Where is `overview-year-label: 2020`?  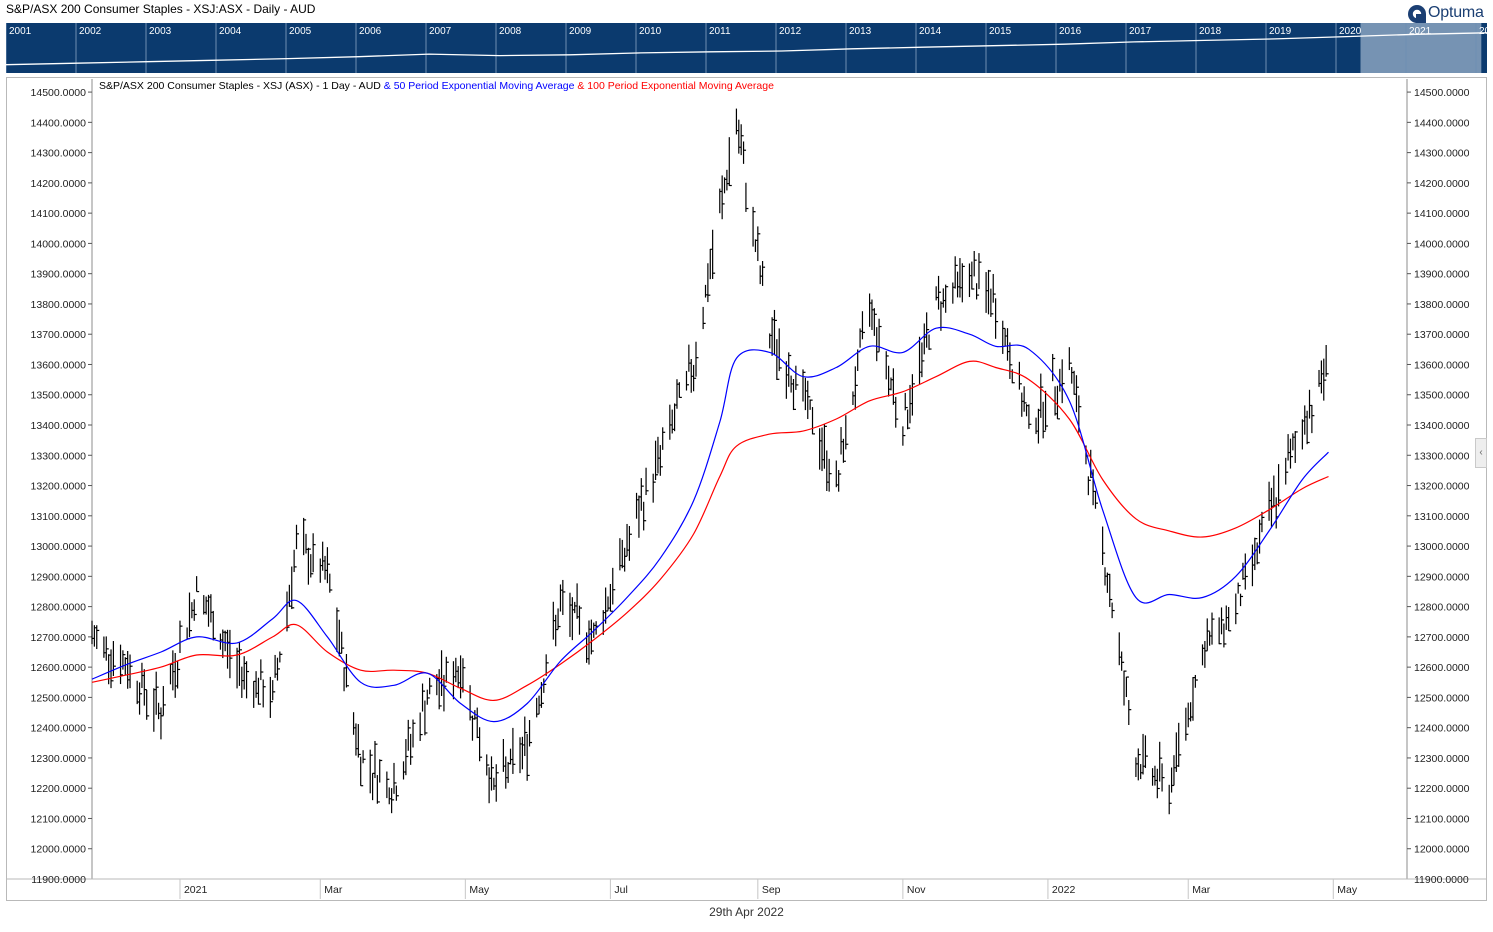 overview-year-label: 2020 is located at coordinates (1350, 31).